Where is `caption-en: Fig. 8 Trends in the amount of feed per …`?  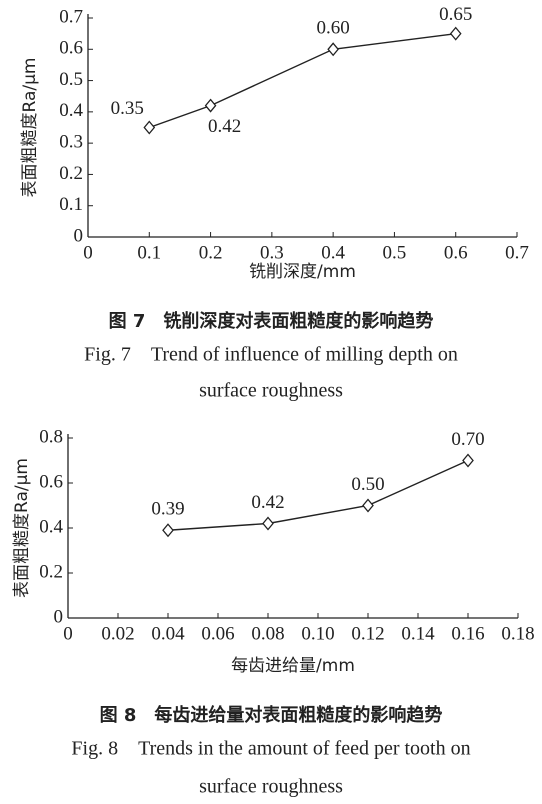
caption-en: Fig. 8 Trends in the amount of feed per … is located at coordinates (270, 749).